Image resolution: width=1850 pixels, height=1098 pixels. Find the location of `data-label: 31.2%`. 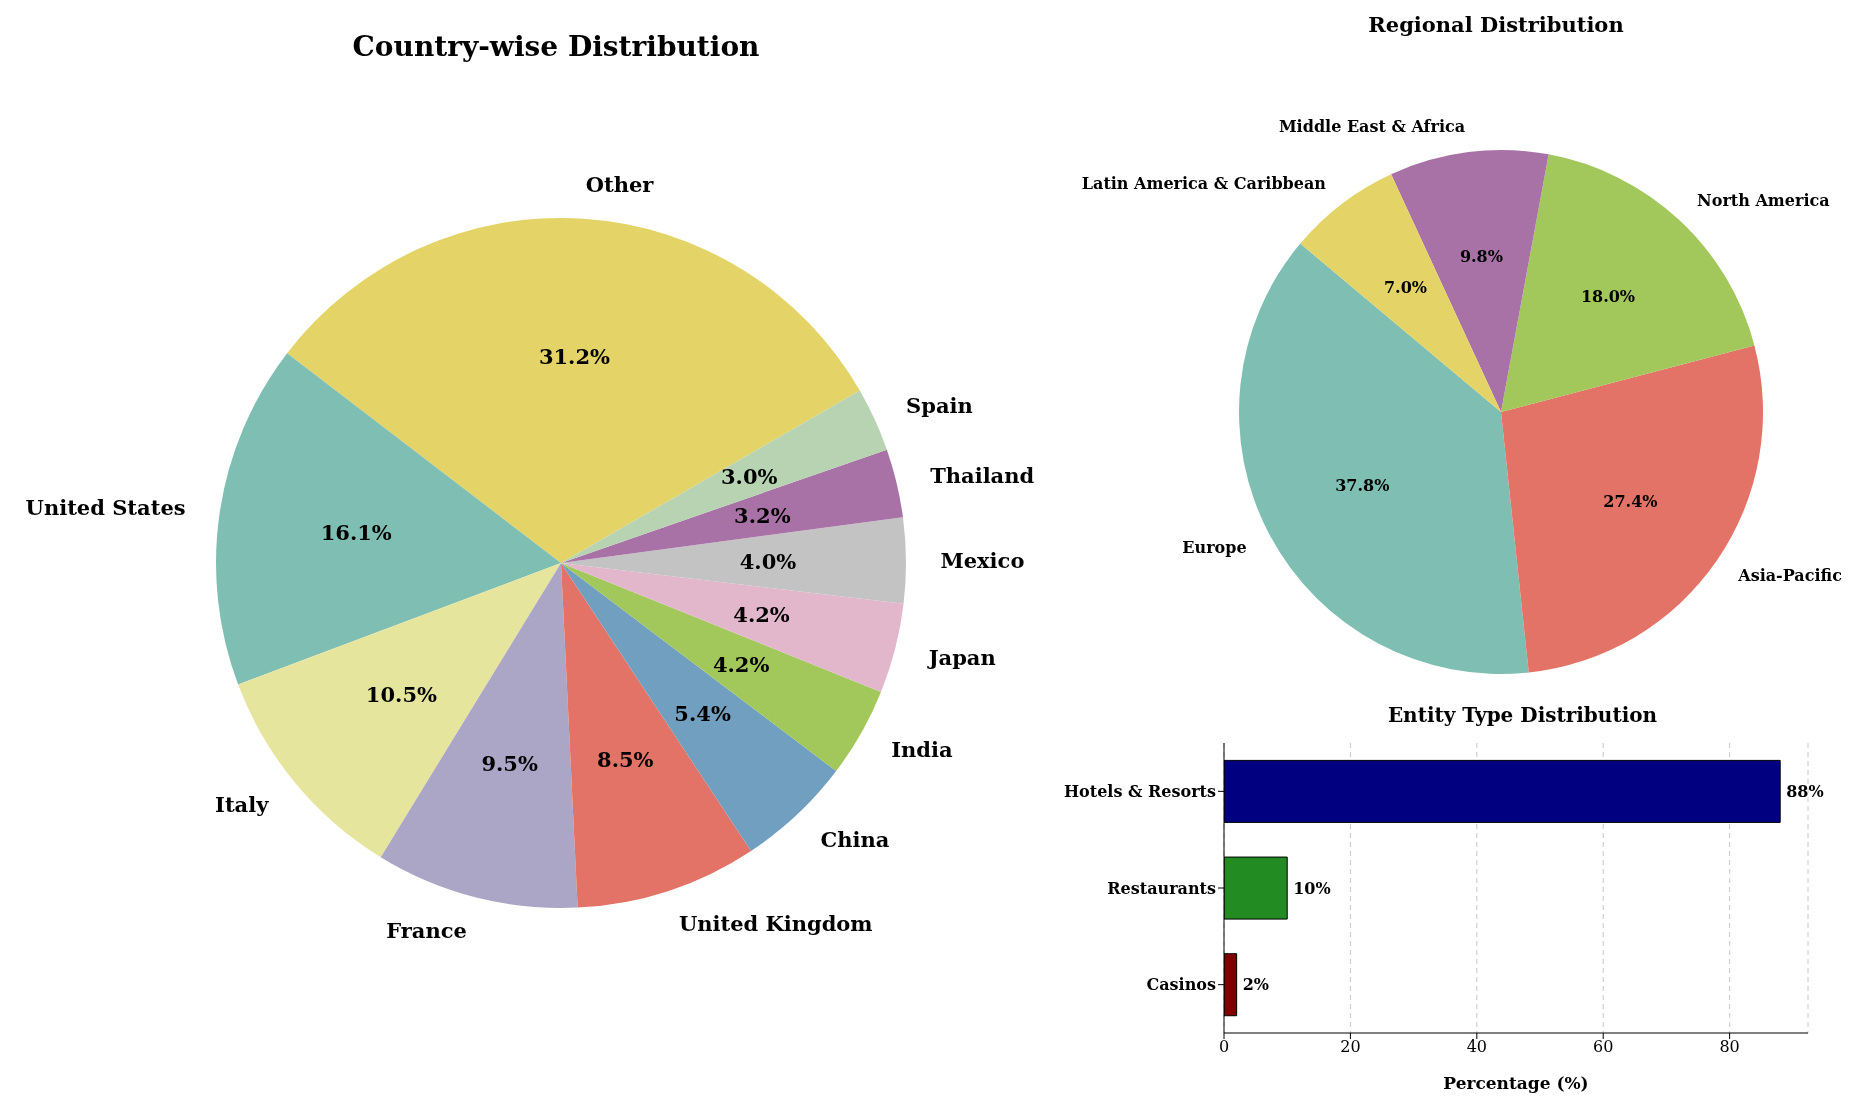

data-label: 31.2% is located at coordinates (574, 356).